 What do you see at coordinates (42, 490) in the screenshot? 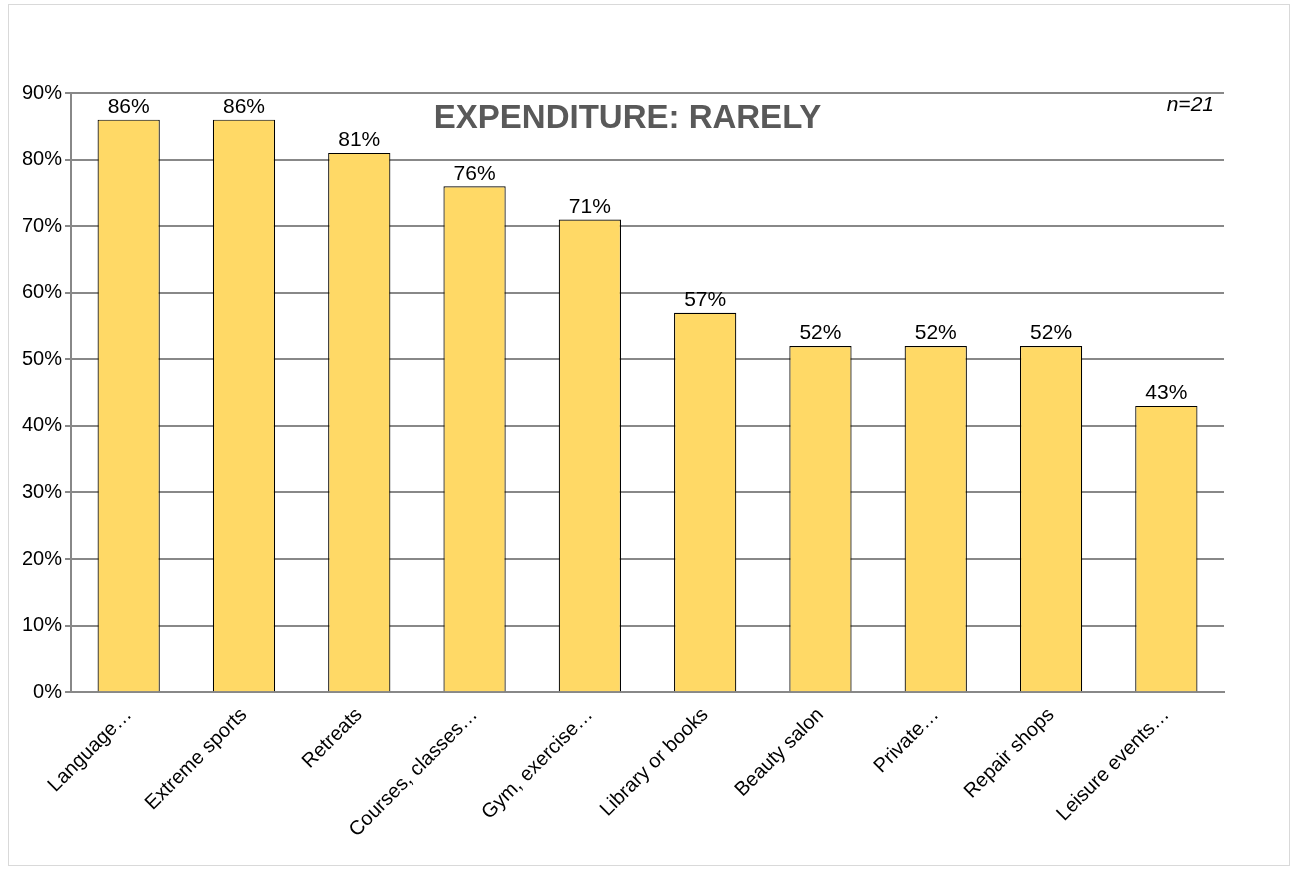
I see `y-tick-label: 30%` at bounding box center [42, 490].